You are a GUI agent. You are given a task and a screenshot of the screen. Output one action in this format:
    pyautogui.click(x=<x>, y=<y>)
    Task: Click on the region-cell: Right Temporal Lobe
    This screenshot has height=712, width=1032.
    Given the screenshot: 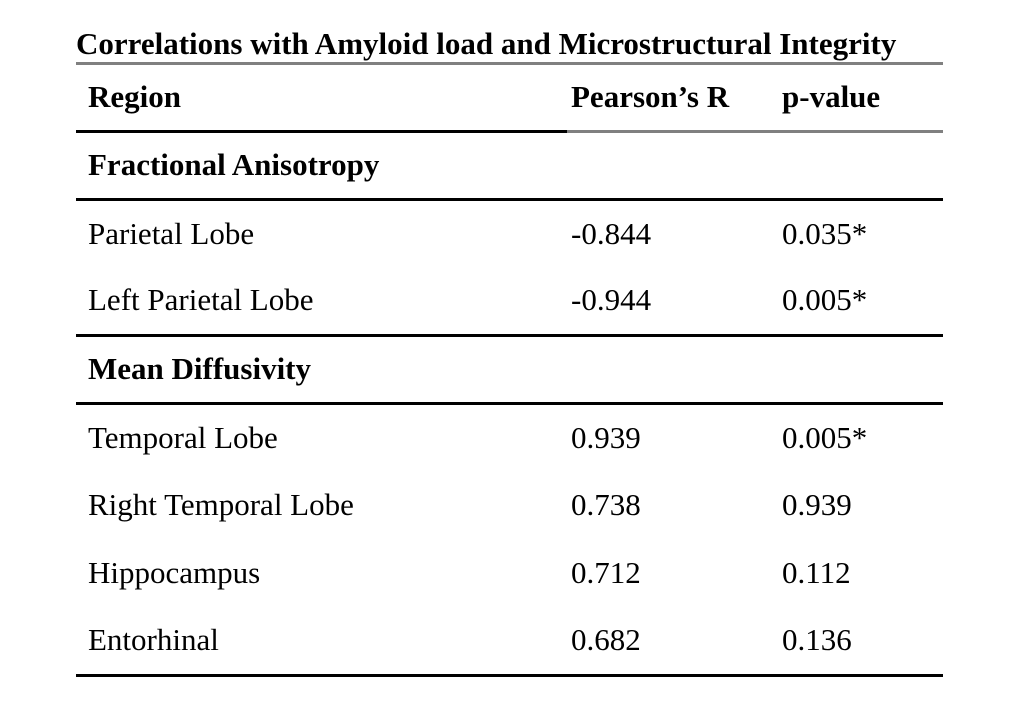 What is the action you would take?
    pyautogui.click(x=221, y=504)
    